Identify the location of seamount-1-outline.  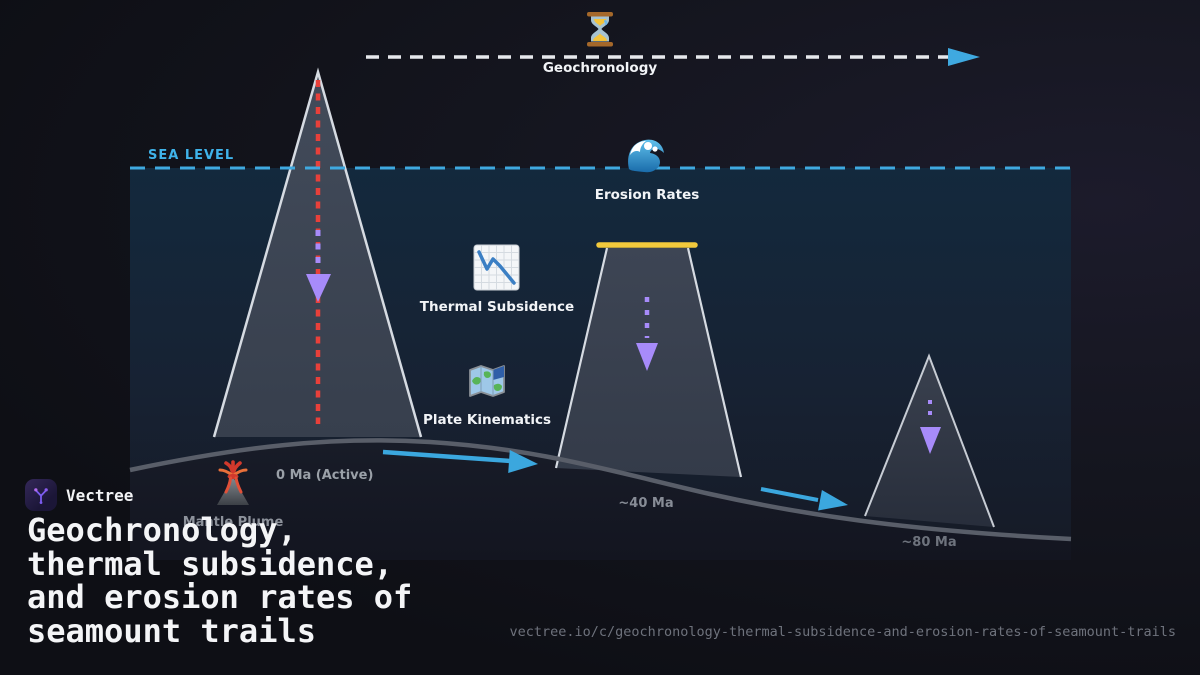
(317, 252).